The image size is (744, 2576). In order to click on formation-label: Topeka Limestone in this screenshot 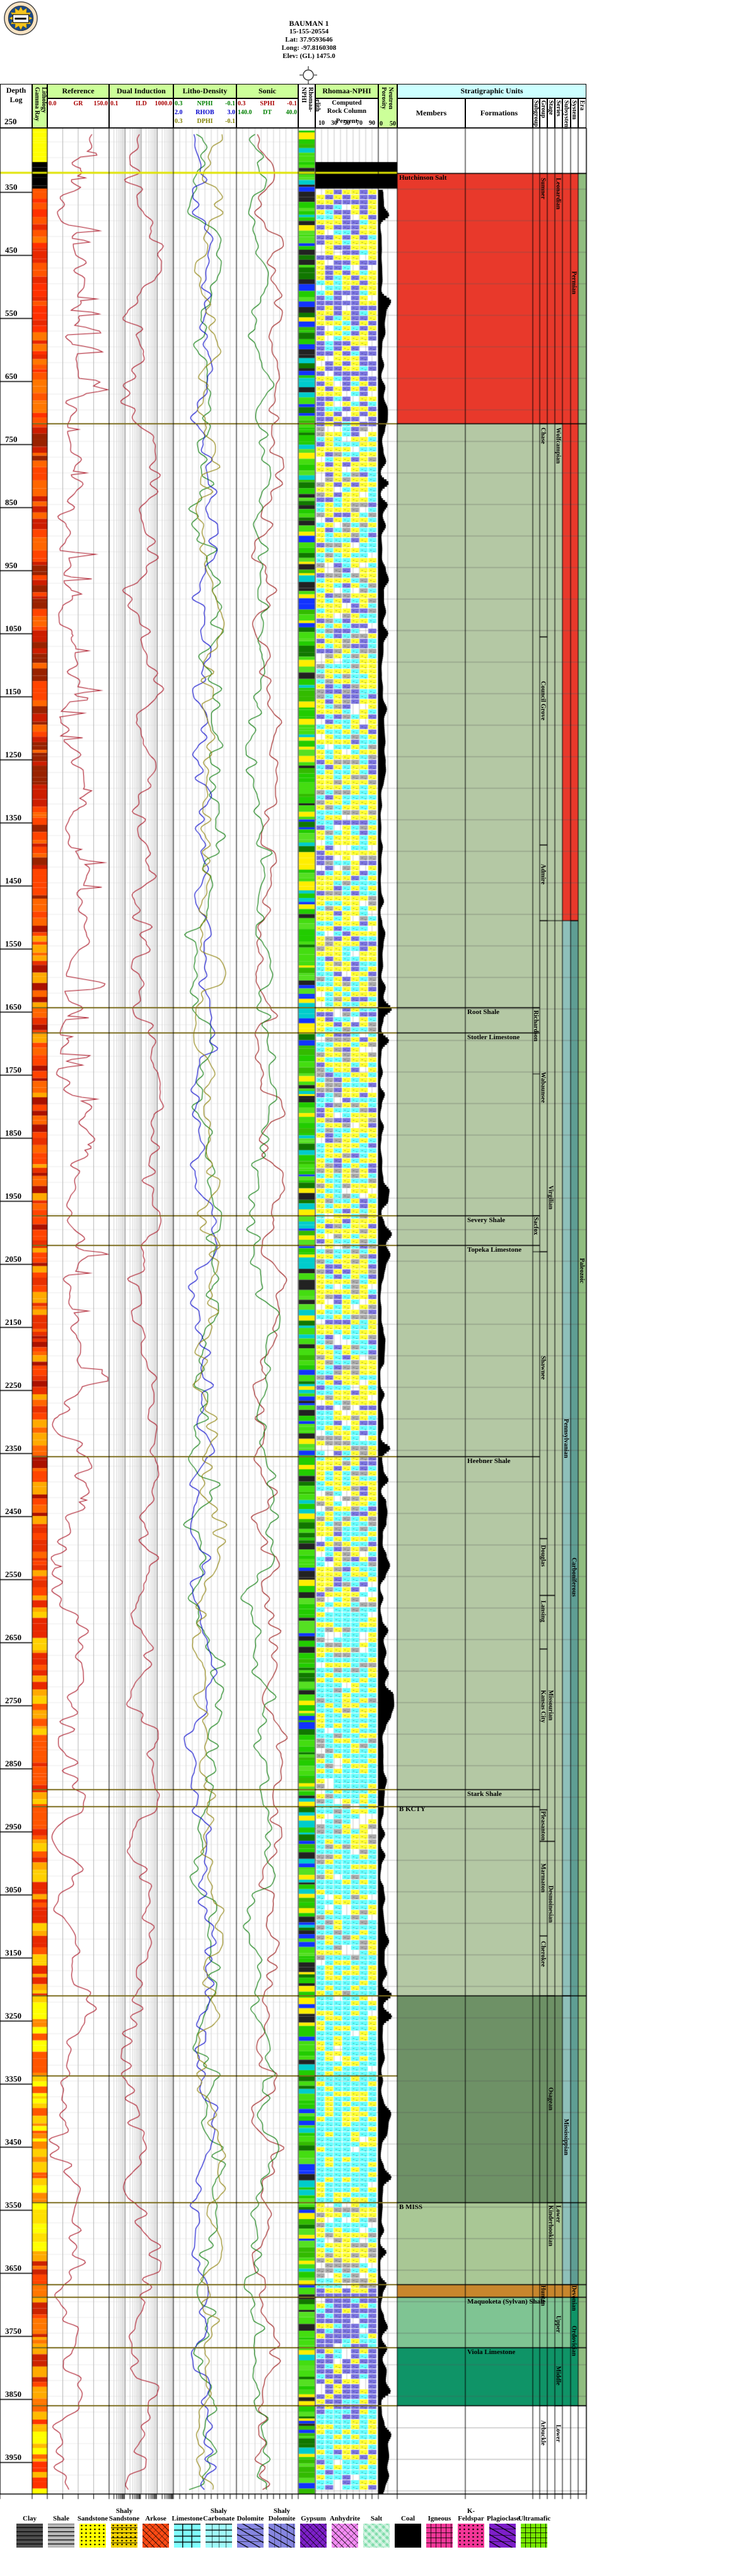, I will do `click(494, 1250)`.